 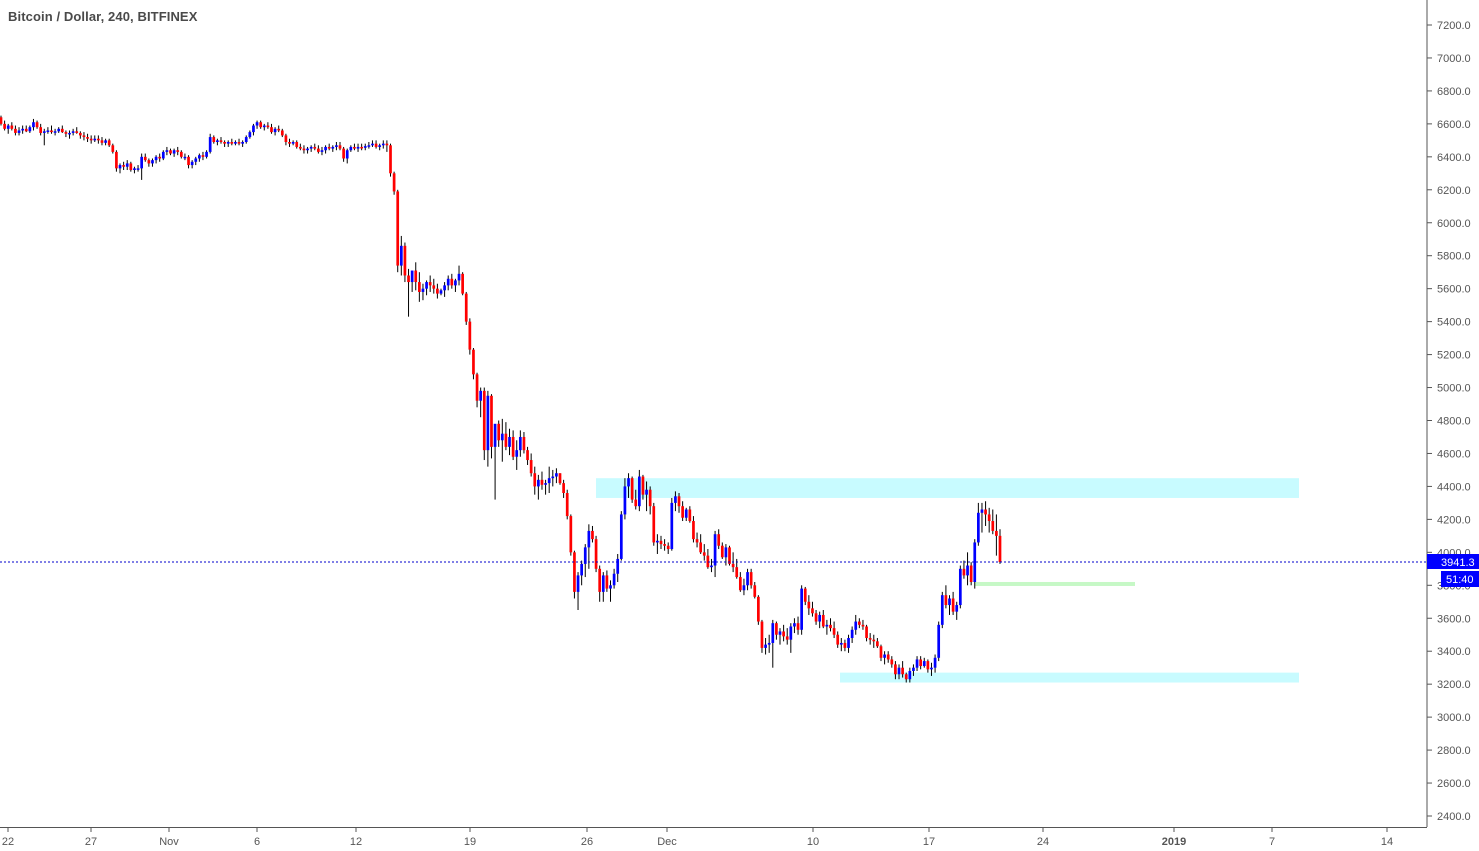 What do you see at coordinates (947, 580) in the screenshot?
I see `drawing-layer` at bounding box center [947, 580].